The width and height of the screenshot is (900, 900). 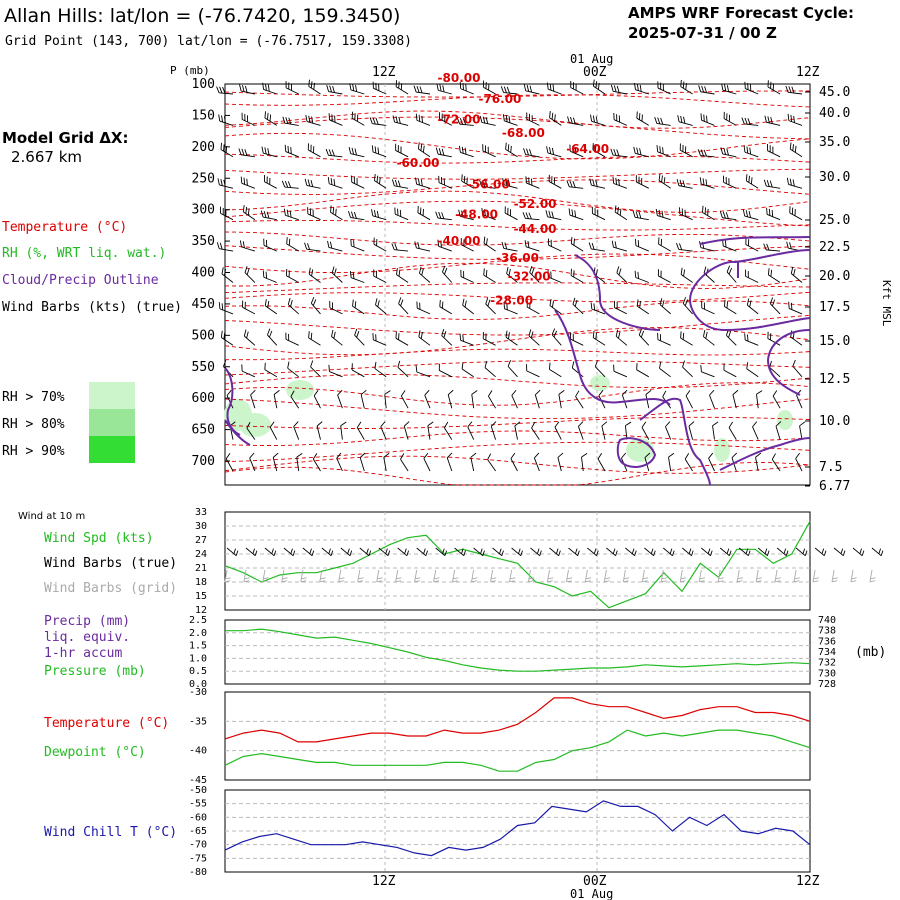 I want to click on wind-barbs-10m, so click(x=554, y=565).